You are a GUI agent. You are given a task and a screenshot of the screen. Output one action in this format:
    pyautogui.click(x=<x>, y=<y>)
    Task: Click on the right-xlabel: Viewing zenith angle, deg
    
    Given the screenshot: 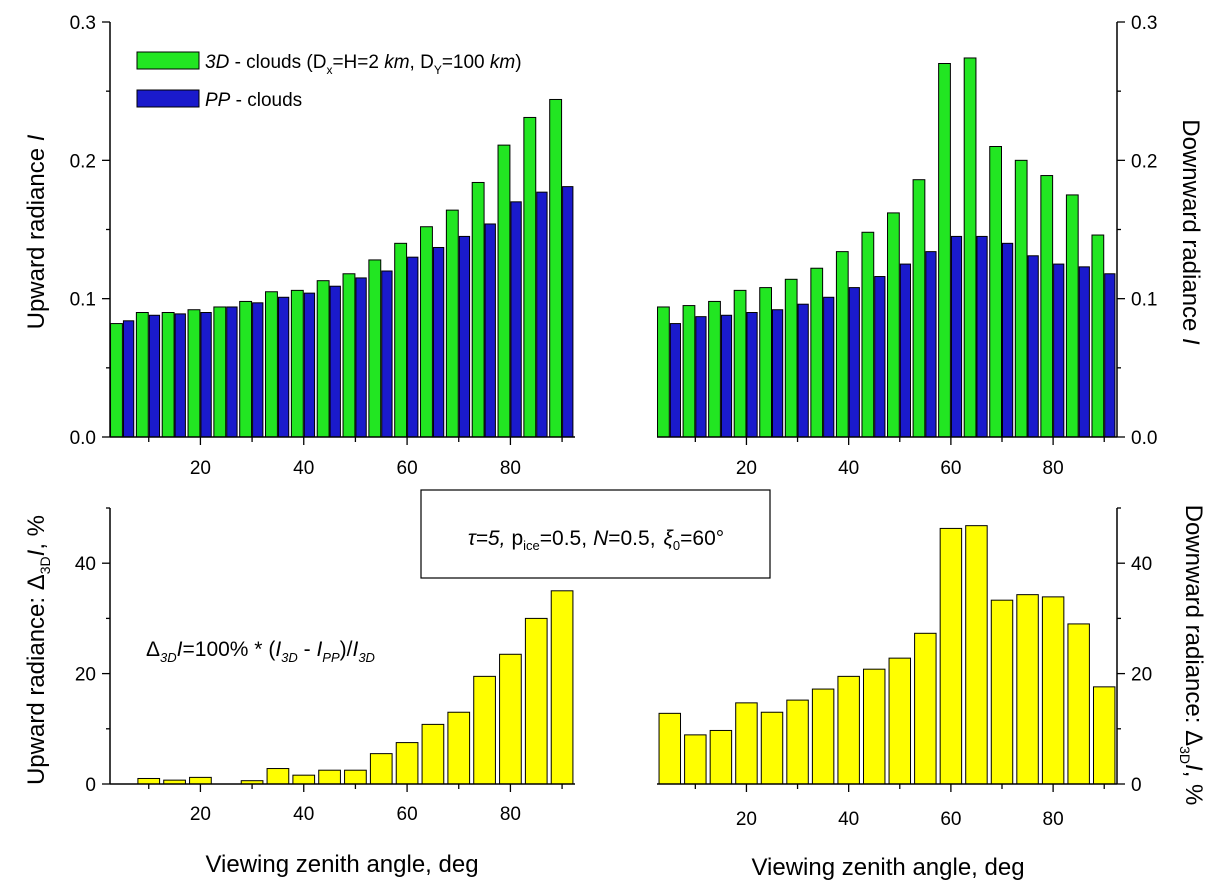 What is the action you would take?
    pyautogui.click(x=887, y=867)
    